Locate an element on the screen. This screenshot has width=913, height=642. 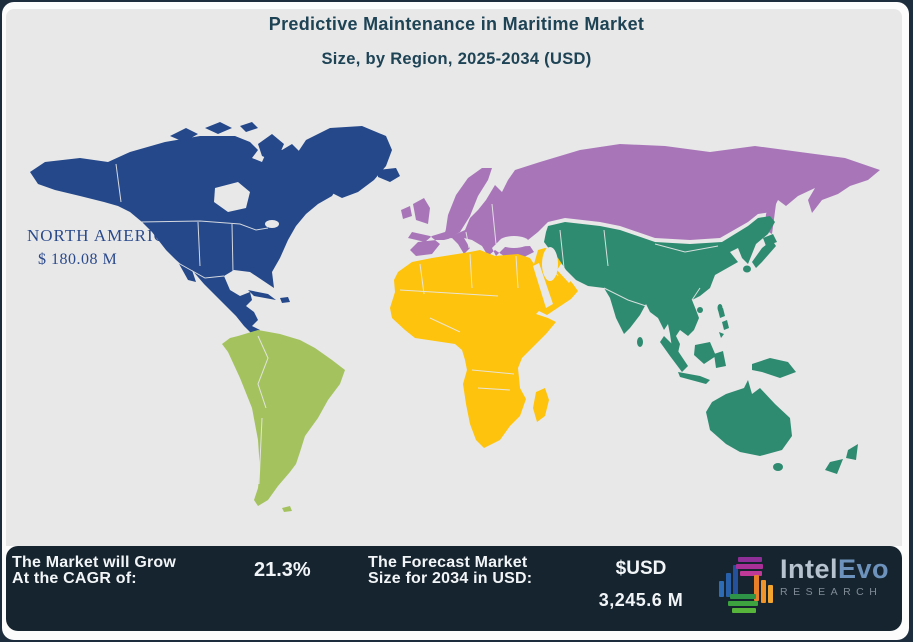
forecast-label-line1: The Forecast Market is located at coordinates (448, 562).